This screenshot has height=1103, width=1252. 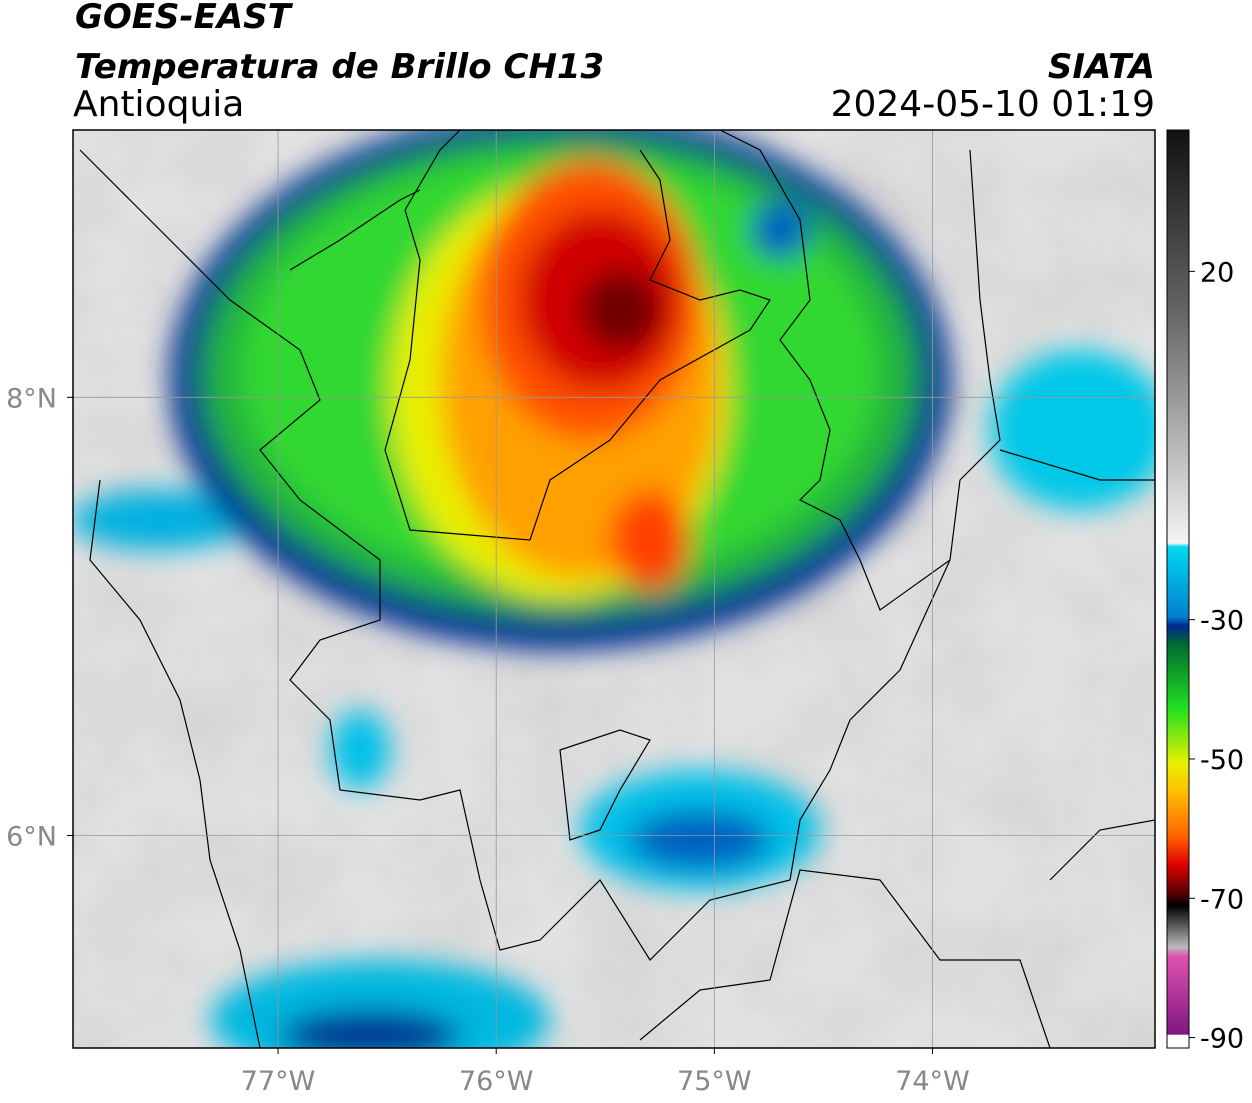 I want to click on datetime: 2024-05-10 01:19, so click(x=993, y=104).